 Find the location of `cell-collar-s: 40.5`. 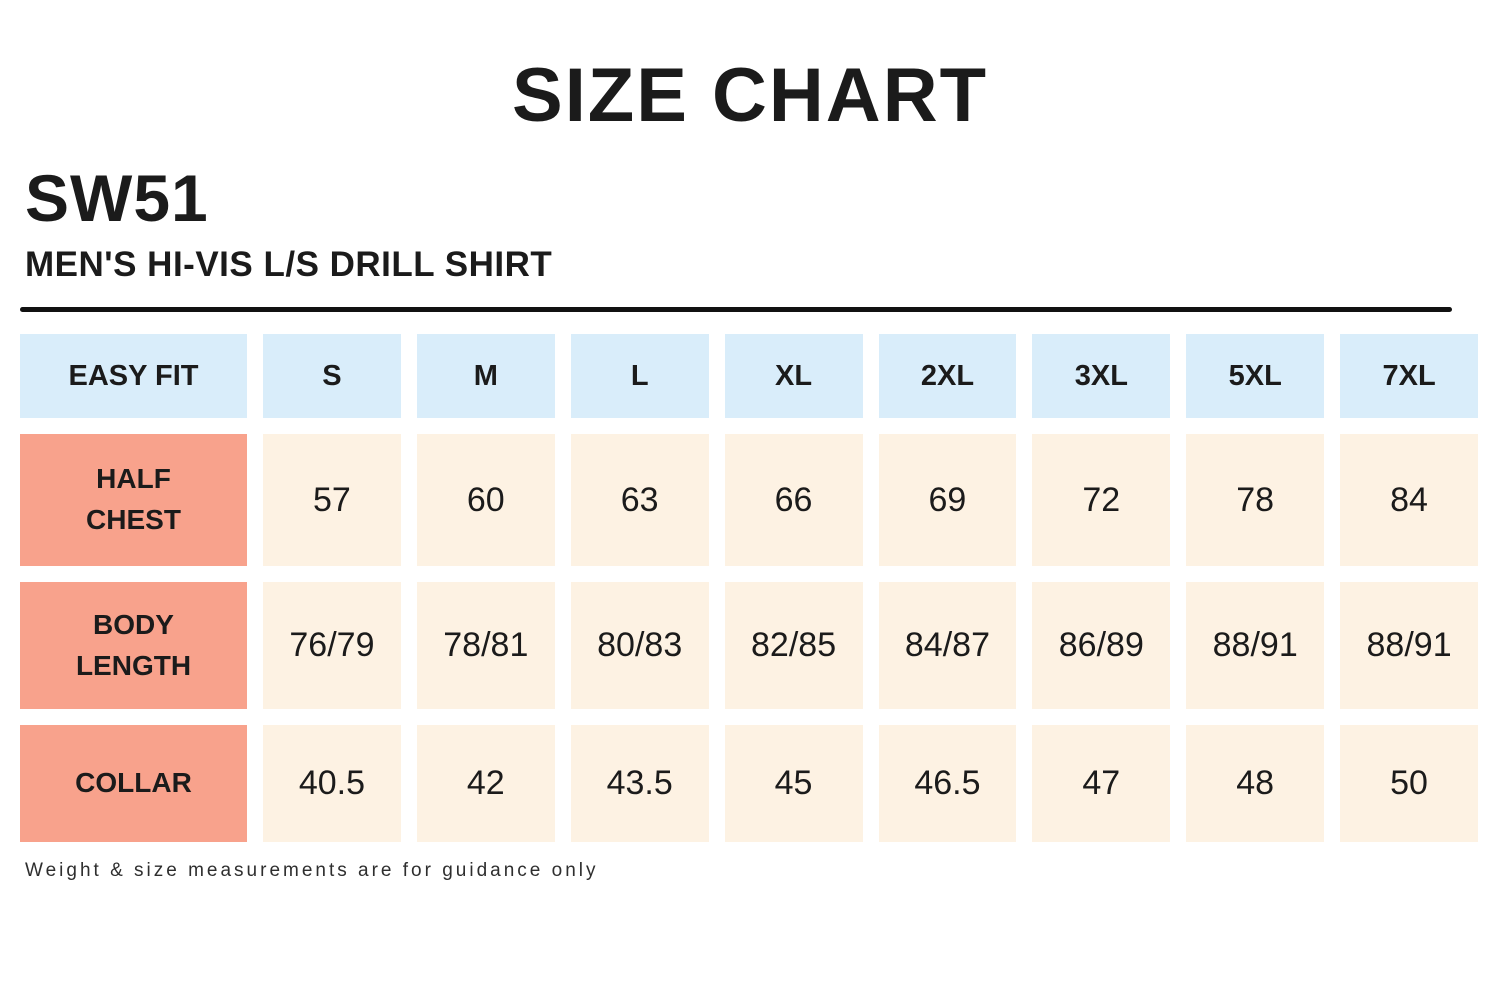

cell-collar-s: 40.5 is located at coordinates (332, 783).